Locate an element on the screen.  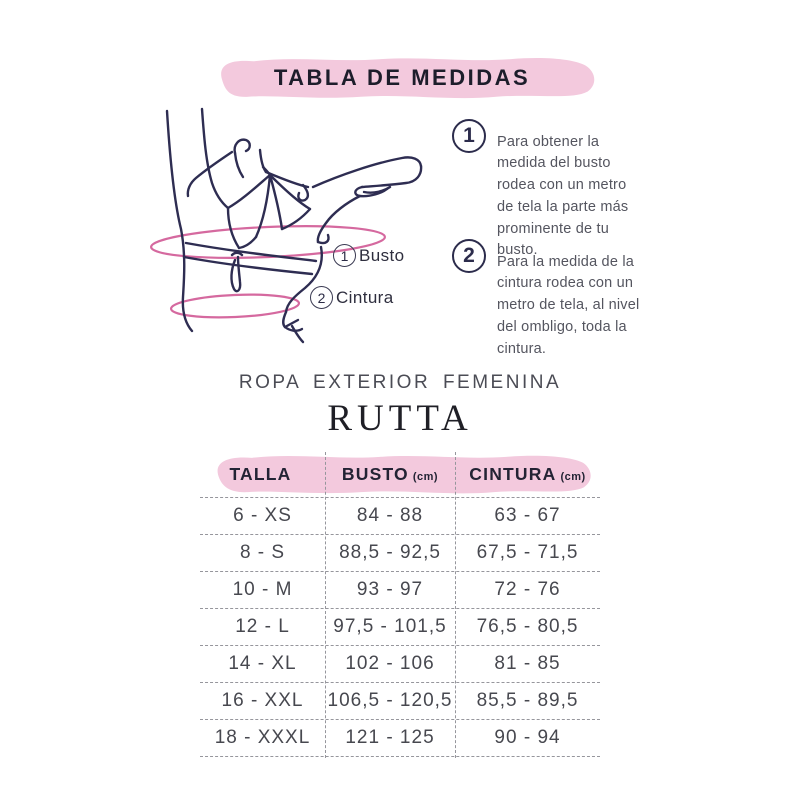
step-1-number-icon: 1 is located at coordinates (469, 136).